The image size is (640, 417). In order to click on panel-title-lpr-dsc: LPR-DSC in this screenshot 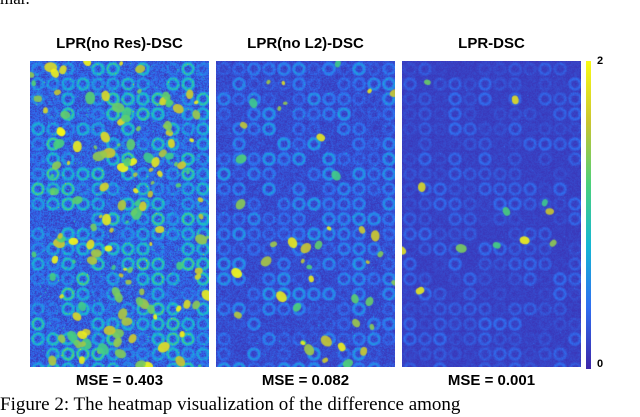, I will do `click(491, 43)`.